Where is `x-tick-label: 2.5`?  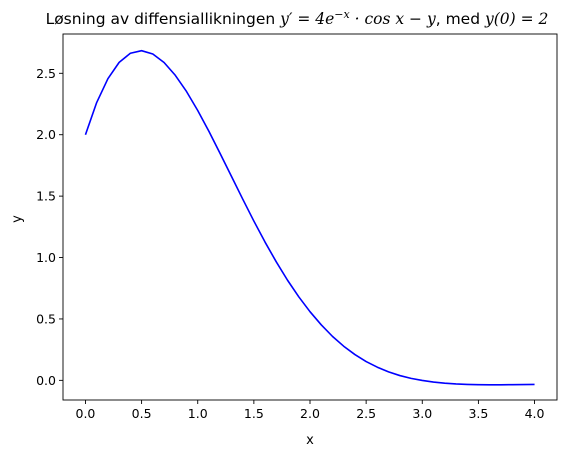
x-tick-label: 2.5 is located at coordinates (366, 413).